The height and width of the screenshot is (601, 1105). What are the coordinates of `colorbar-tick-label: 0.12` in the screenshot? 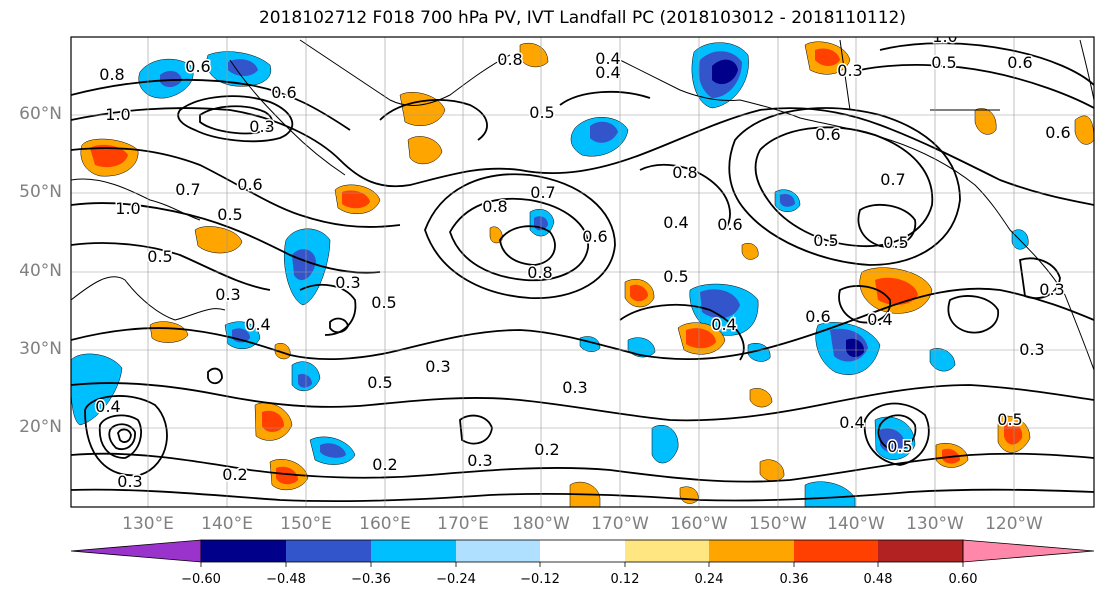 It's located at (625, 579).